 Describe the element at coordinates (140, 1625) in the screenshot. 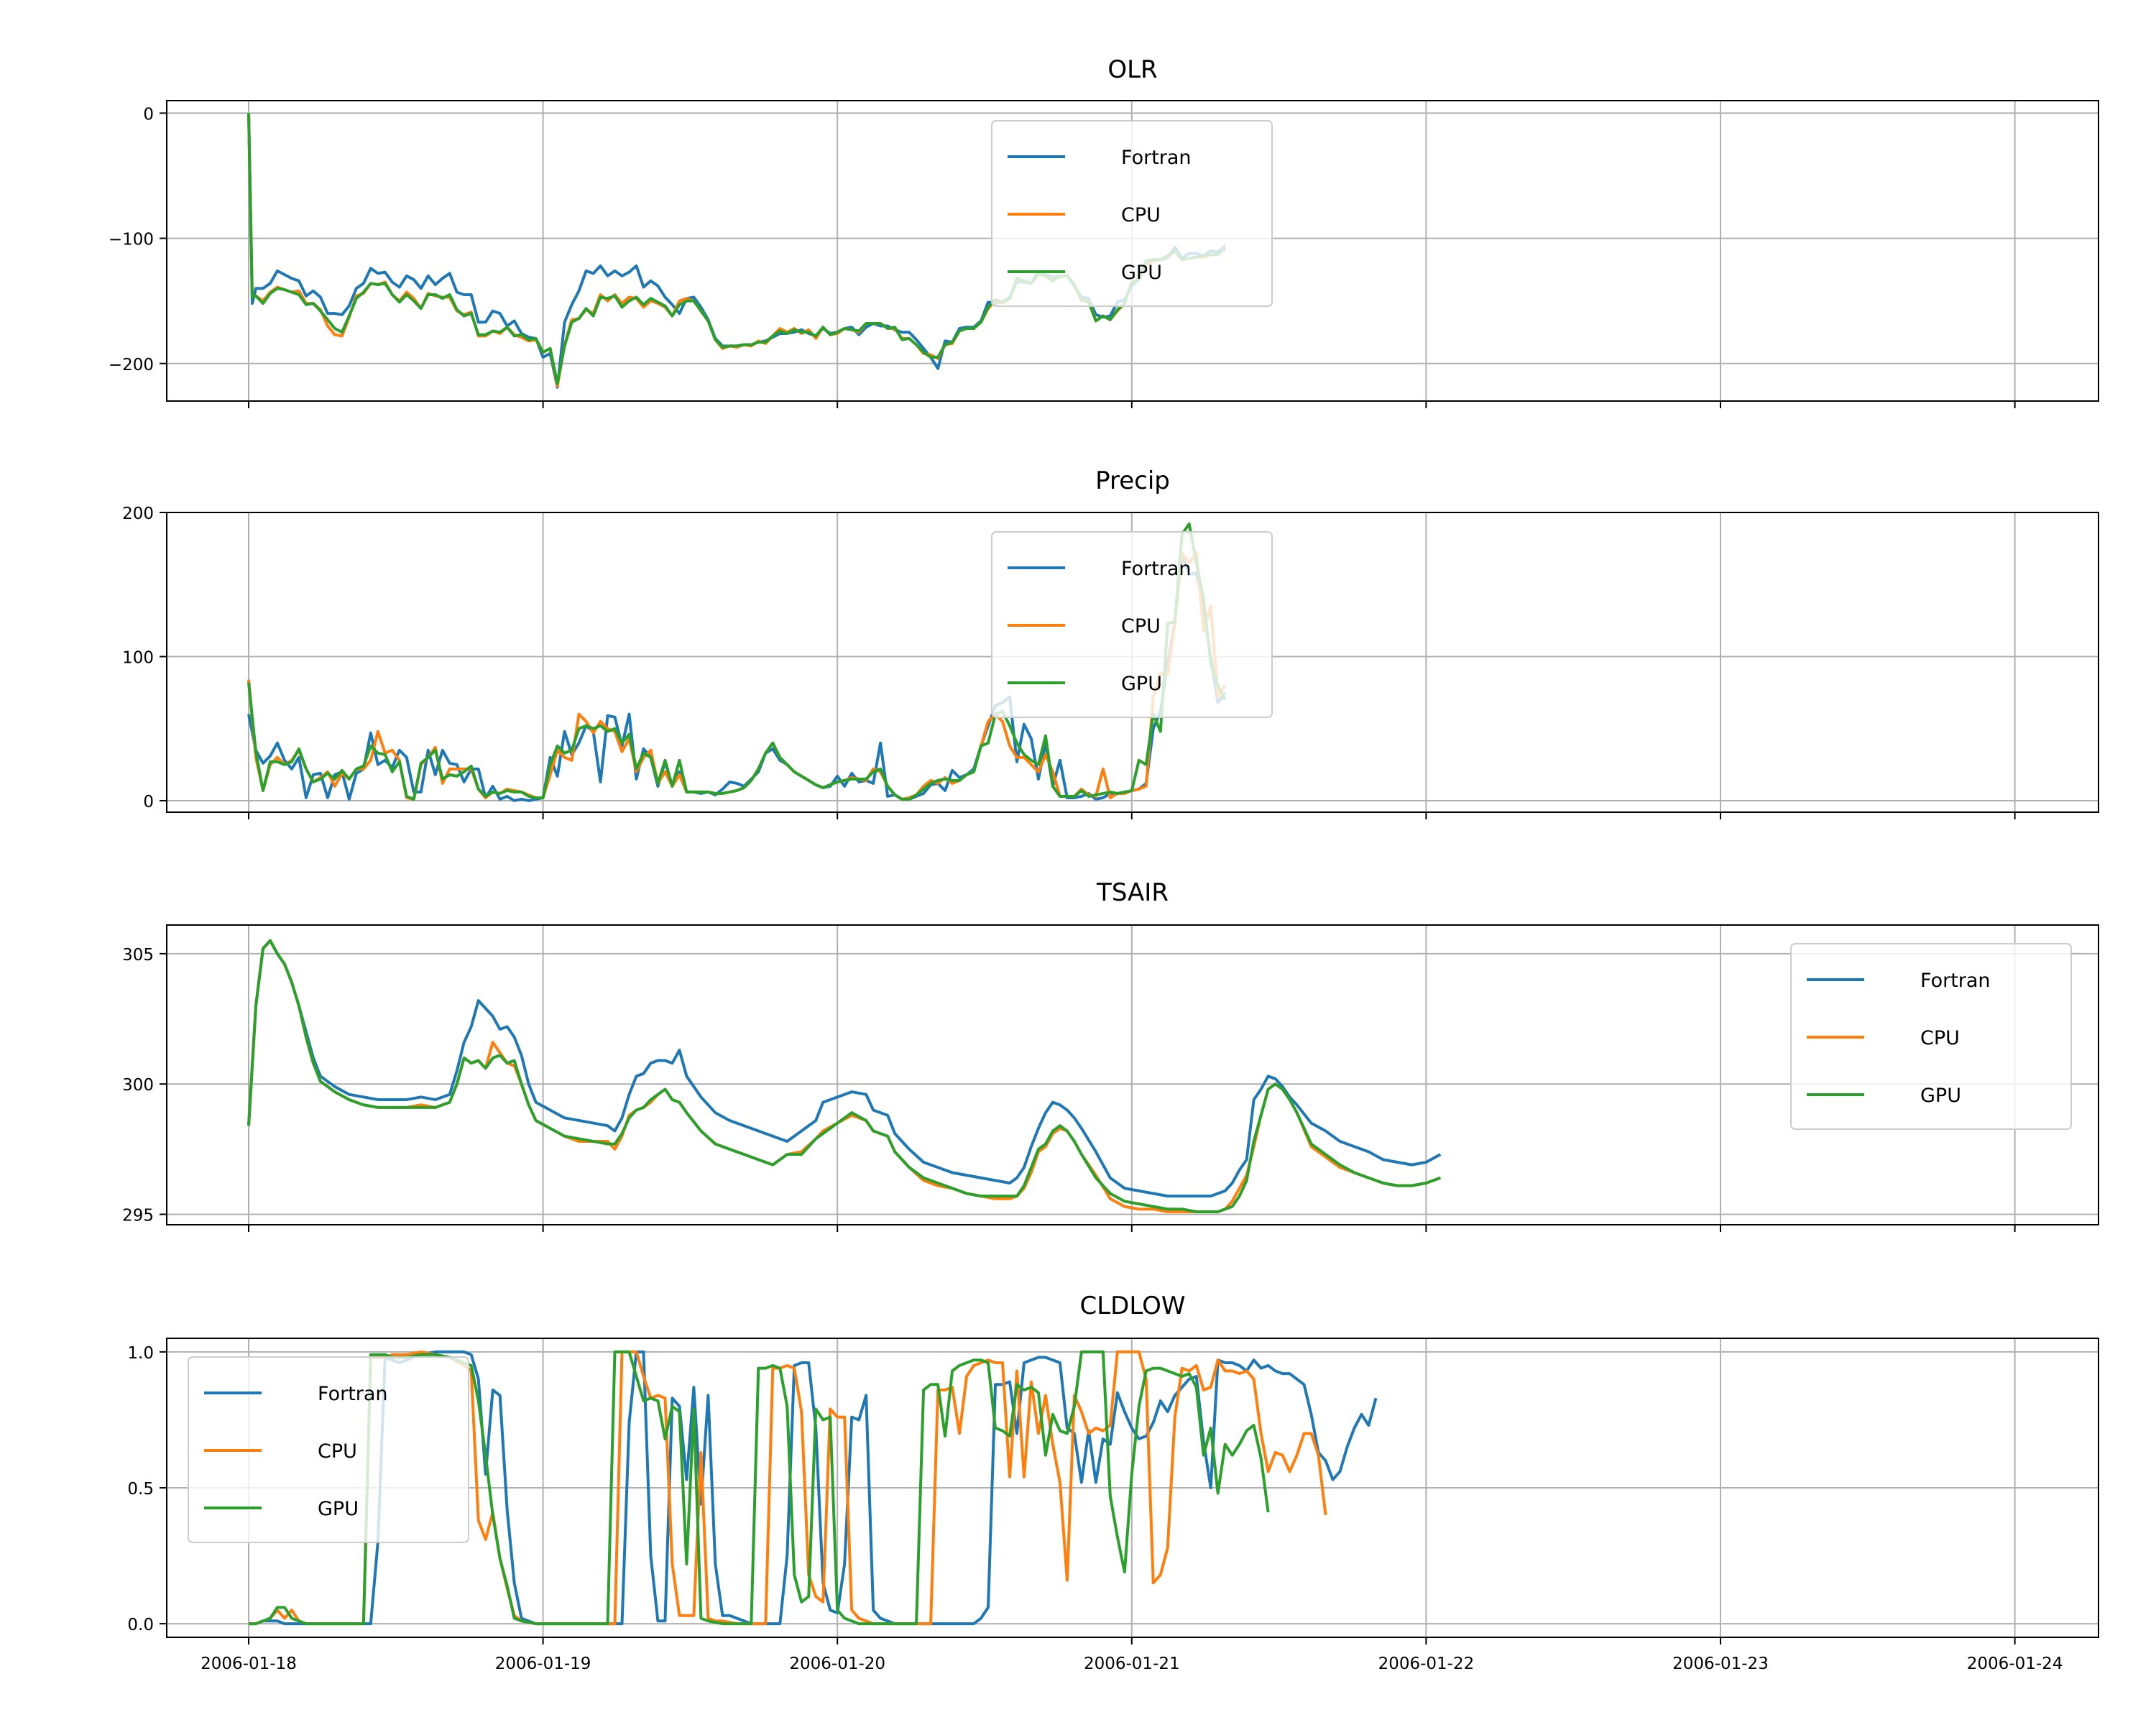

I see `y-tick-label: 0.0` at that location.